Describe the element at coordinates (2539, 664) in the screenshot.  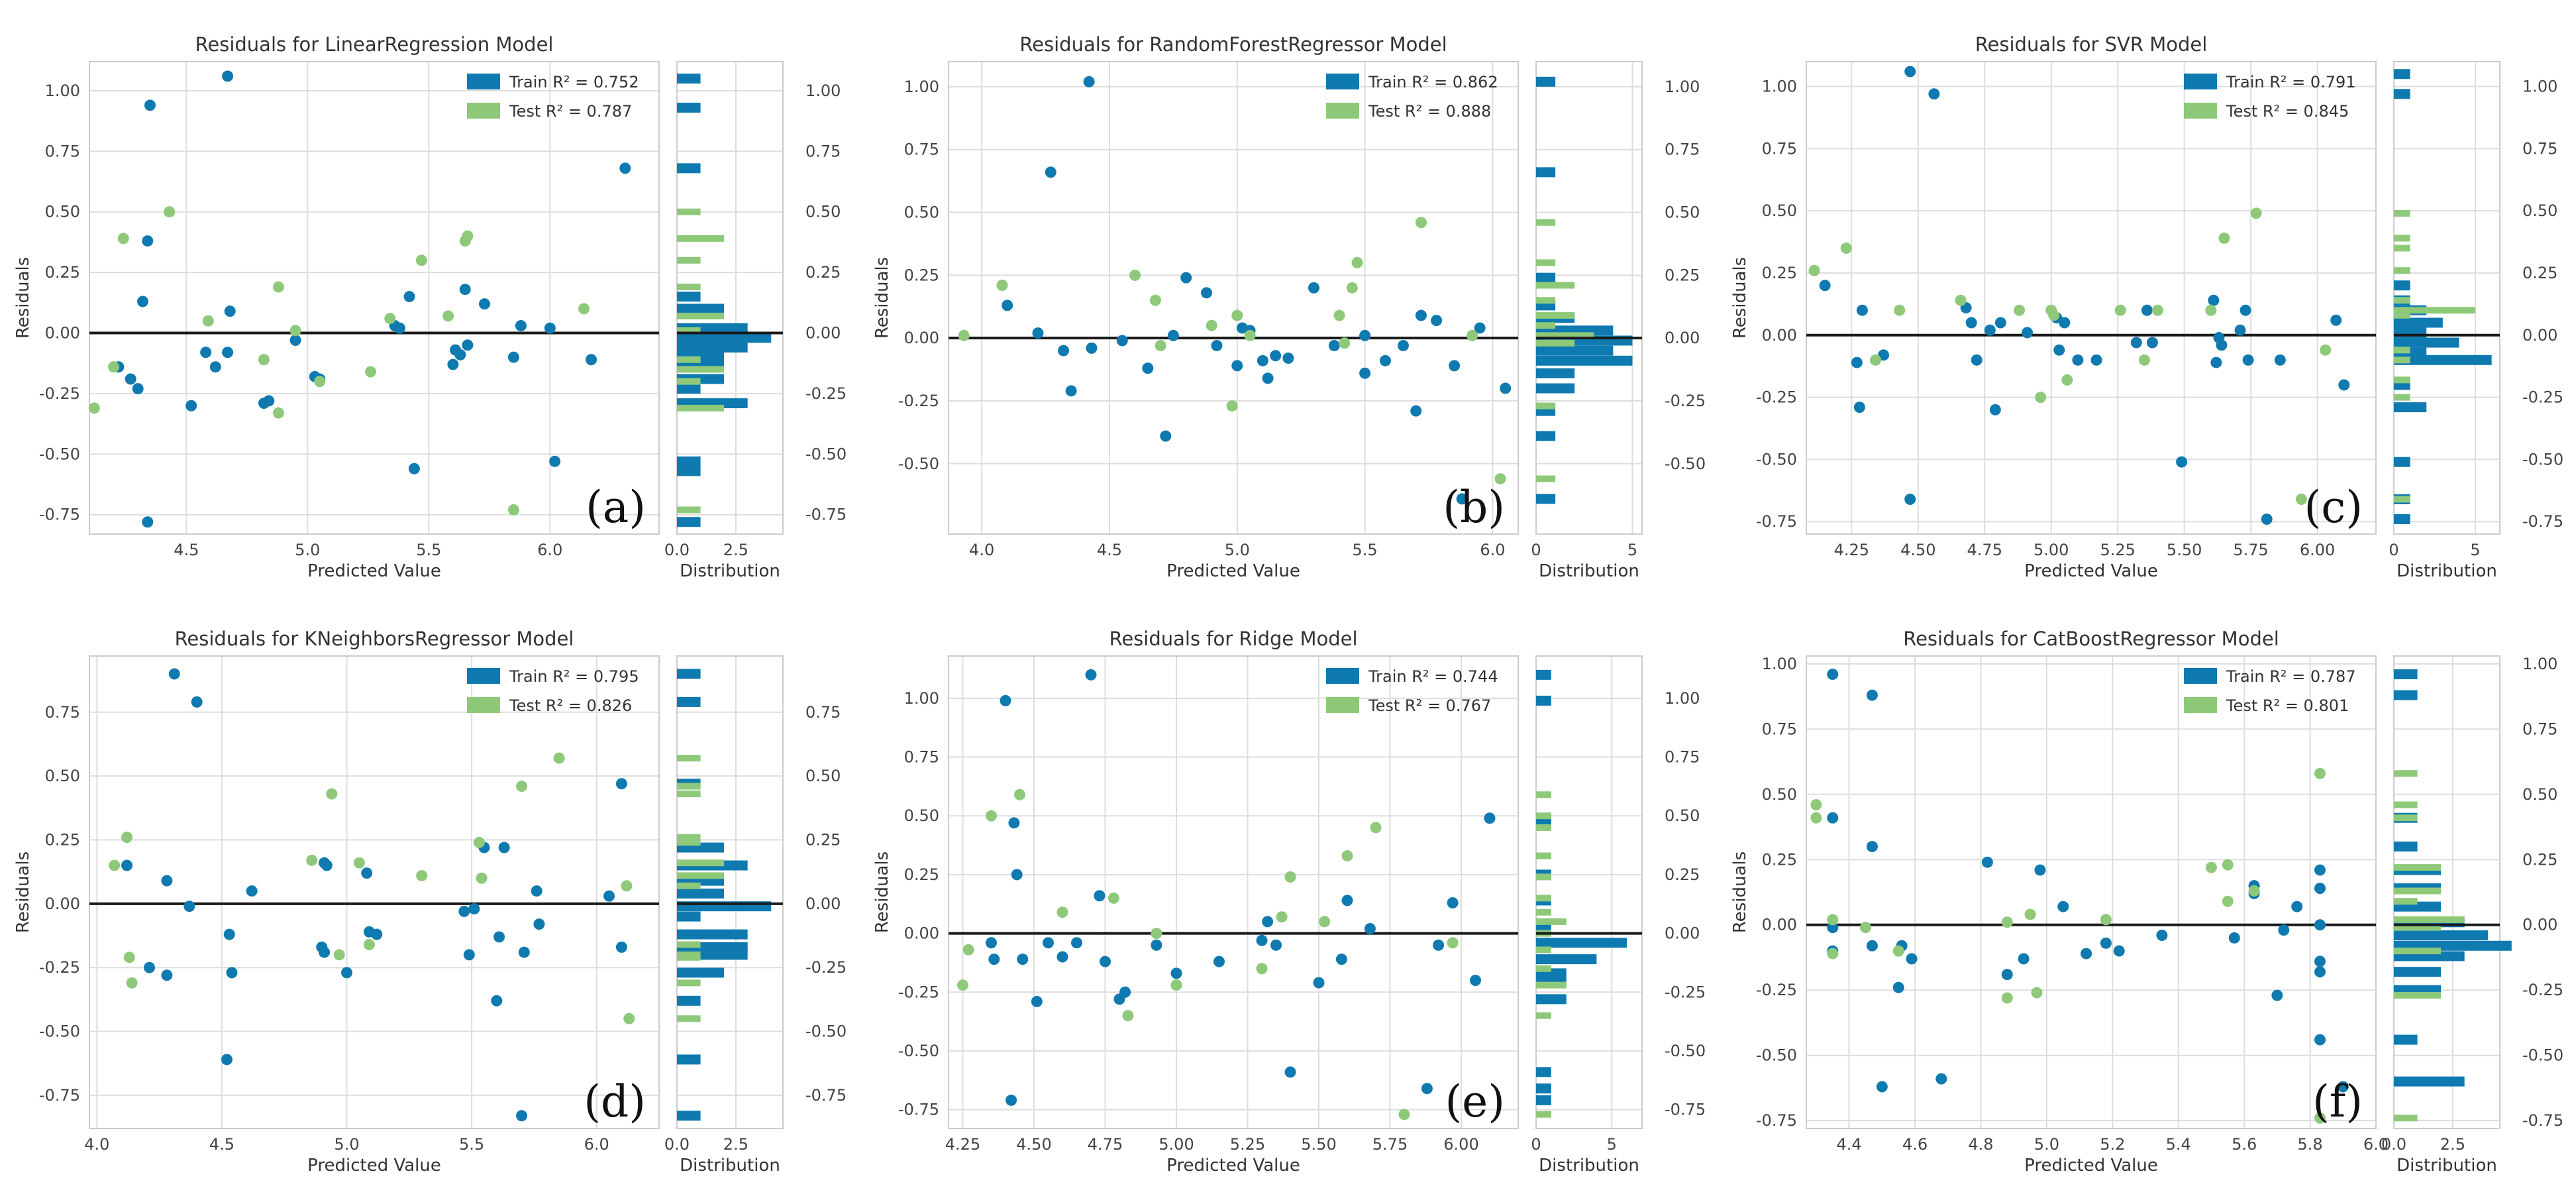
I see `right-y-tick-label: 1.00` at that location.